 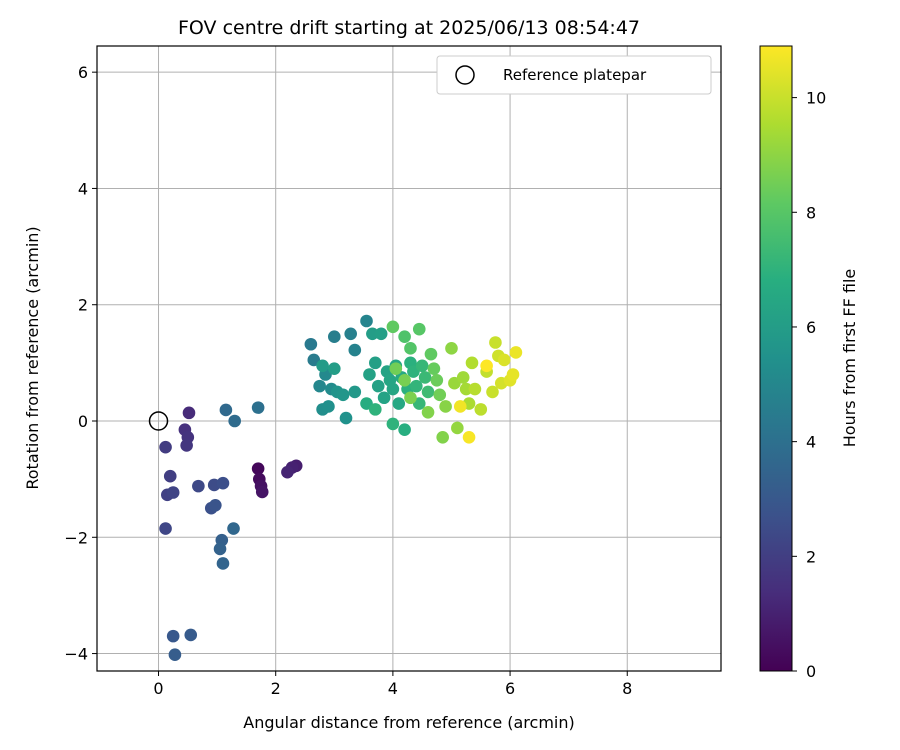 I want to click on colorbar-tick-label: 8, so click(x=811, y=212).